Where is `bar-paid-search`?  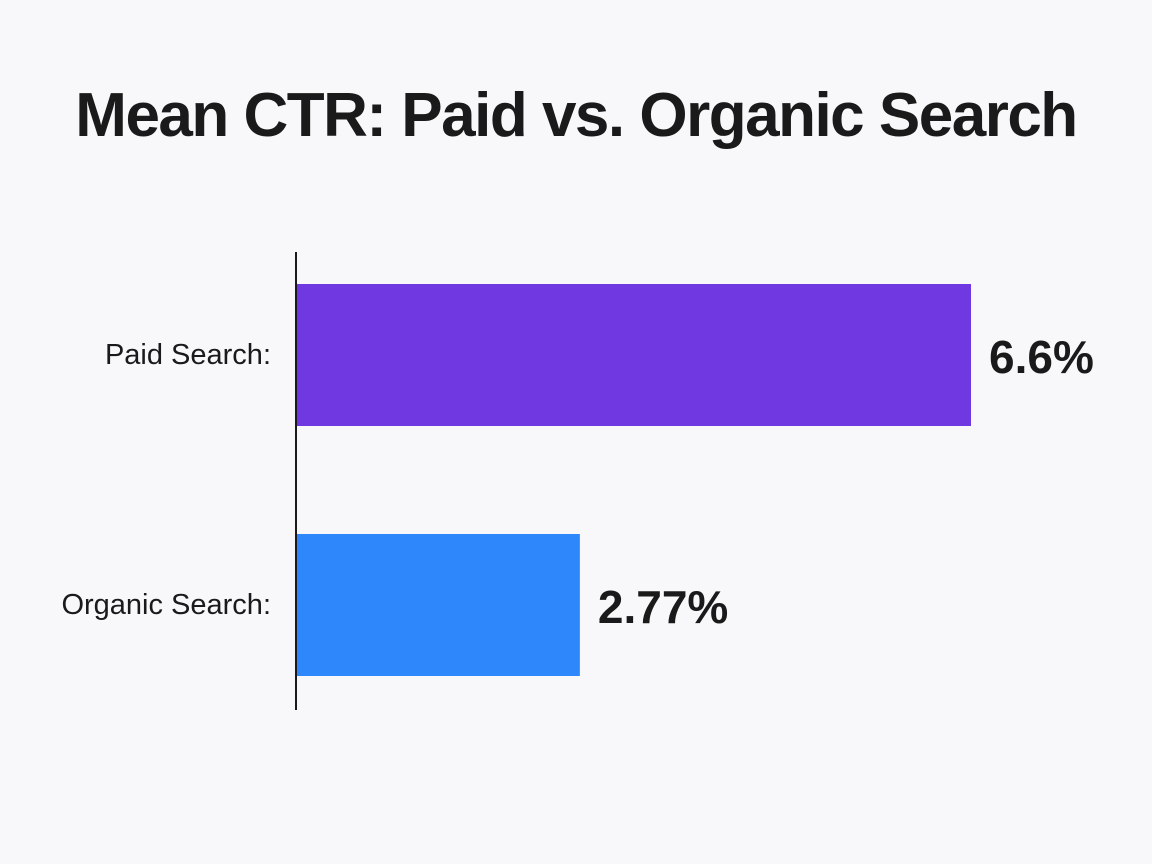
bar-paid-search is located at coordinates (634, 355).